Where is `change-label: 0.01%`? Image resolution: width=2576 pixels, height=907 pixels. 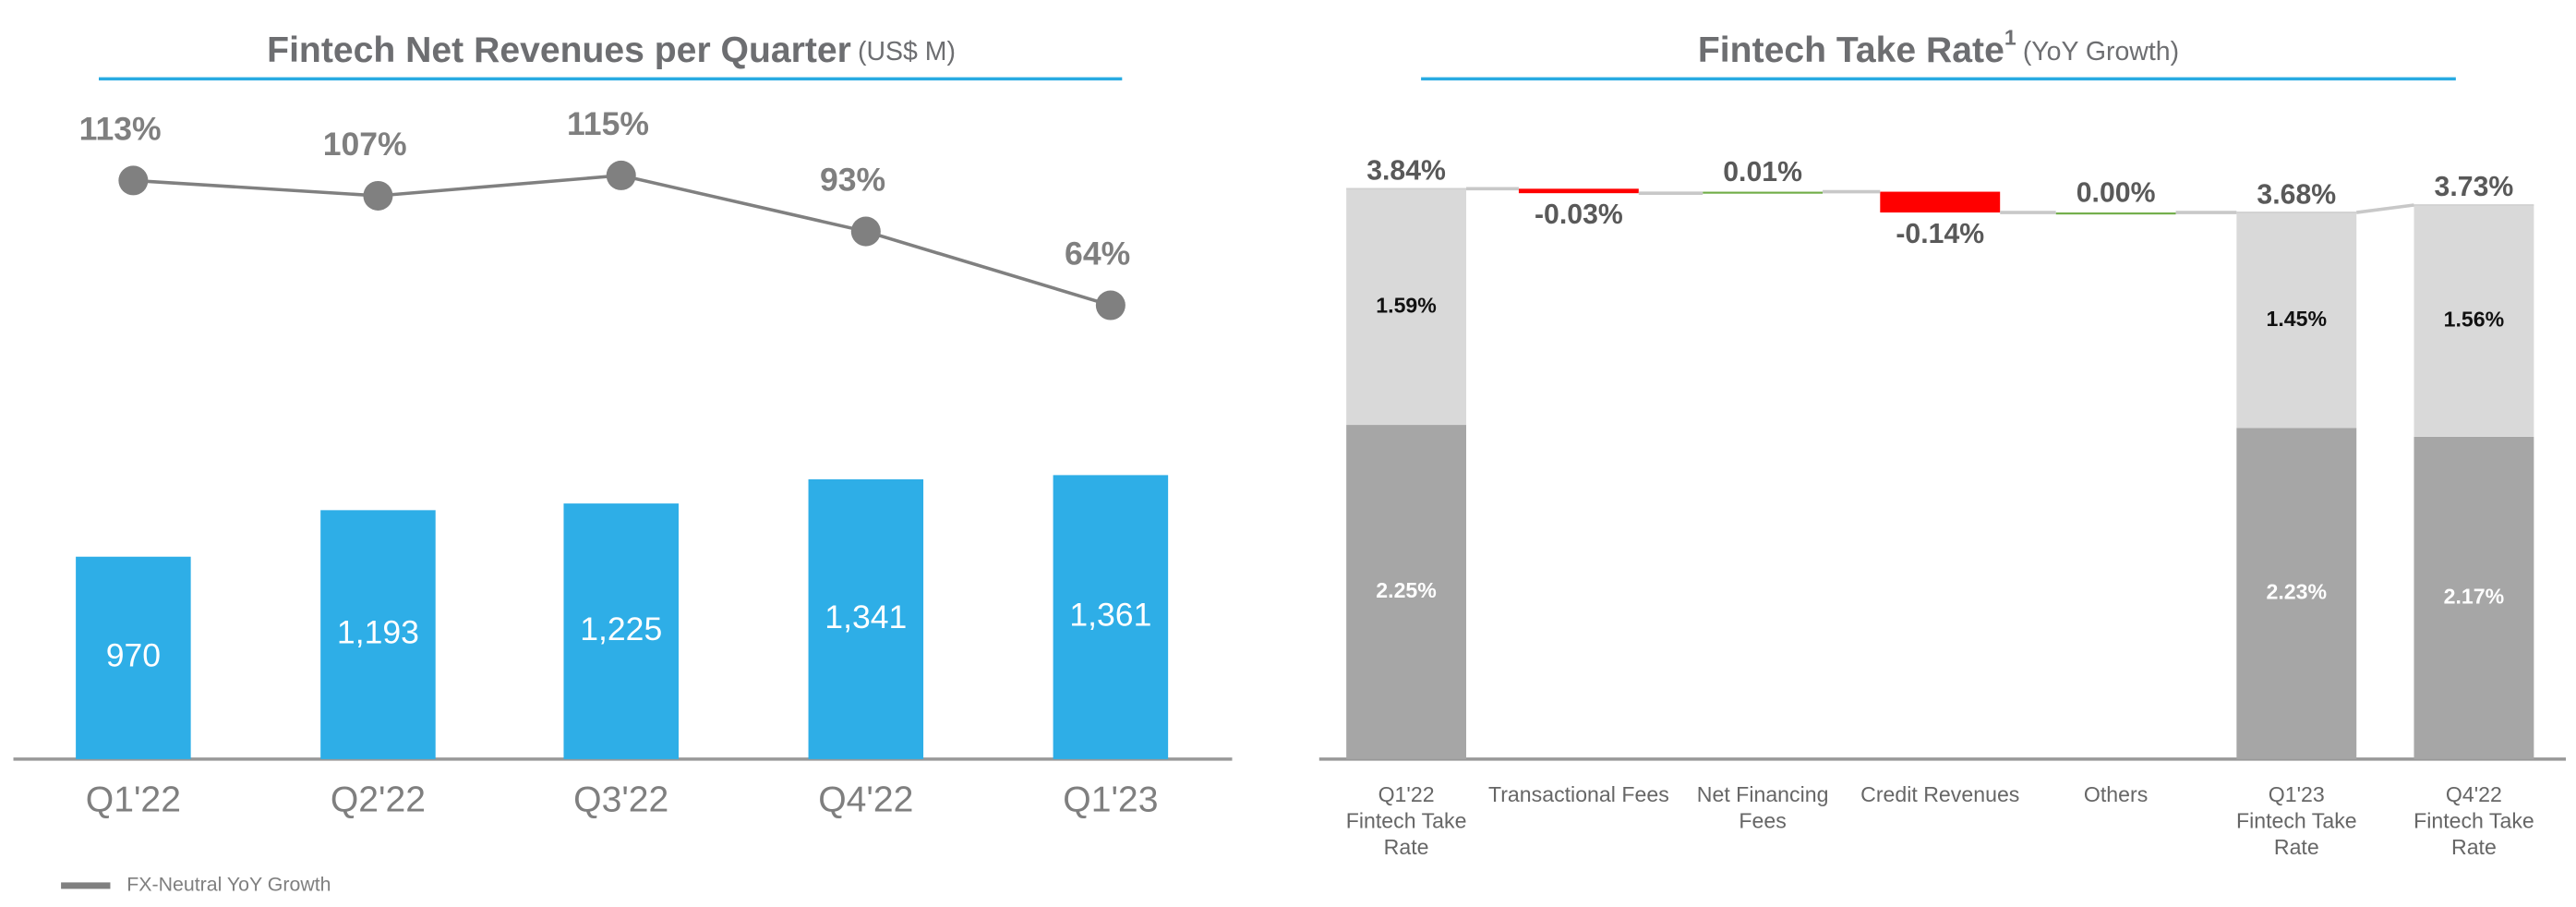 change-label: 0.01% is located at coordinates (1762, 172).